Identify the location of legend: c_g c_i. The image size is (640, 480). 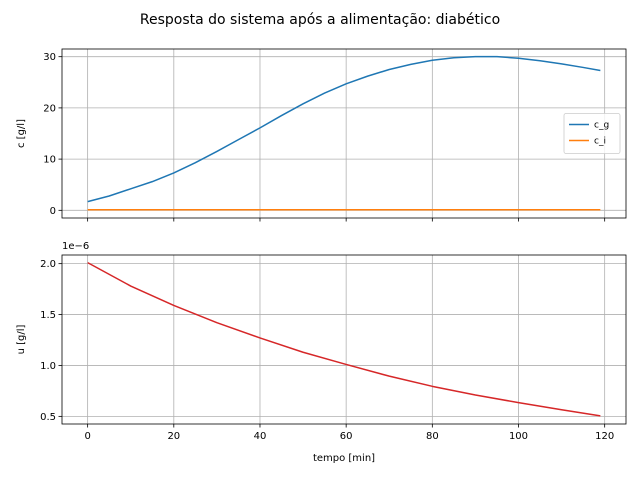
(592, 133).